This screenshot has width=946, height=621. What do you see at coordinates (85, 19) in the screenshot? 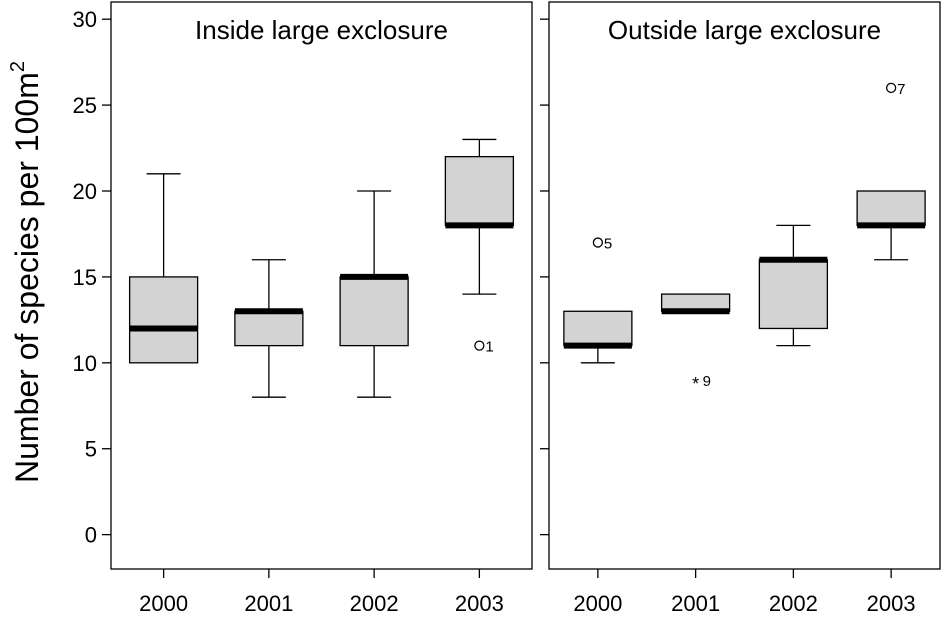
I see `y-tick-label: 30` at bounding box center [85, 19].